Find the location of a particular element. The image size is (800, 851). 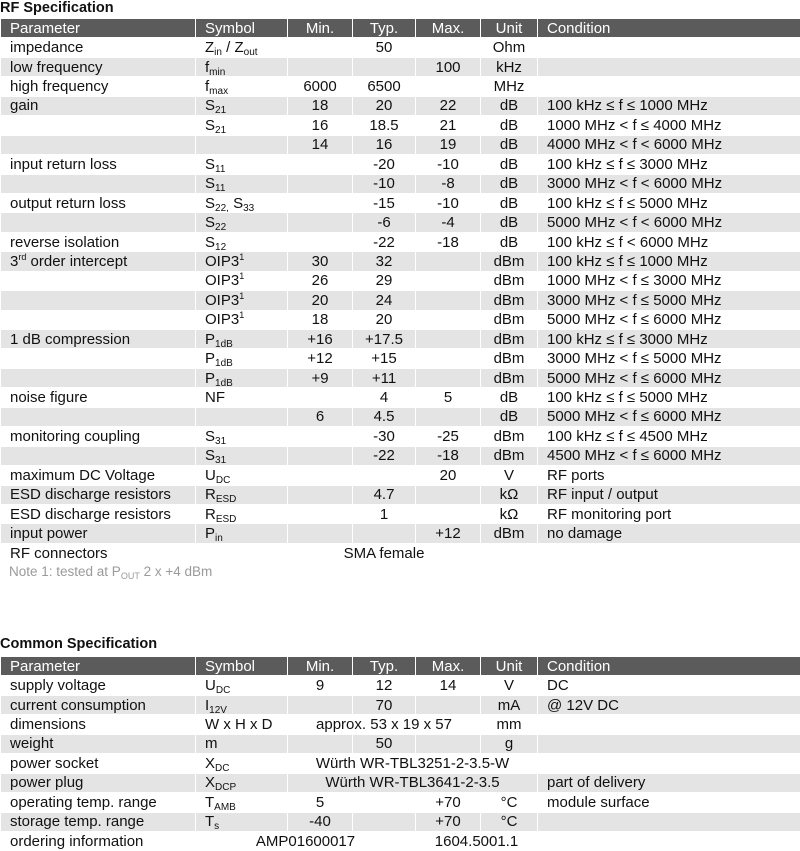

cell-param: ESD discharge resistors is located at coordinates (98, 494).